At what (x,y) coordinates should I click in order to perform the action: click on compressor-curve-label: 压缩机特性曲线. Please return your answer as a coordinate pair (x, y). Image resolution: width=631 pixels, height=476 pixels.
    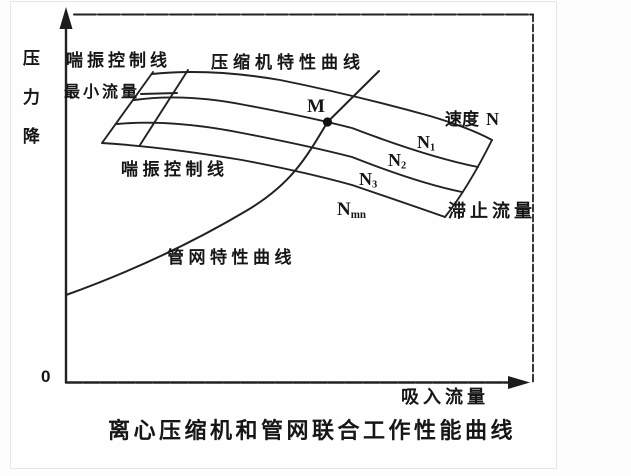
    Looking at the image, I should click on (288, 62).